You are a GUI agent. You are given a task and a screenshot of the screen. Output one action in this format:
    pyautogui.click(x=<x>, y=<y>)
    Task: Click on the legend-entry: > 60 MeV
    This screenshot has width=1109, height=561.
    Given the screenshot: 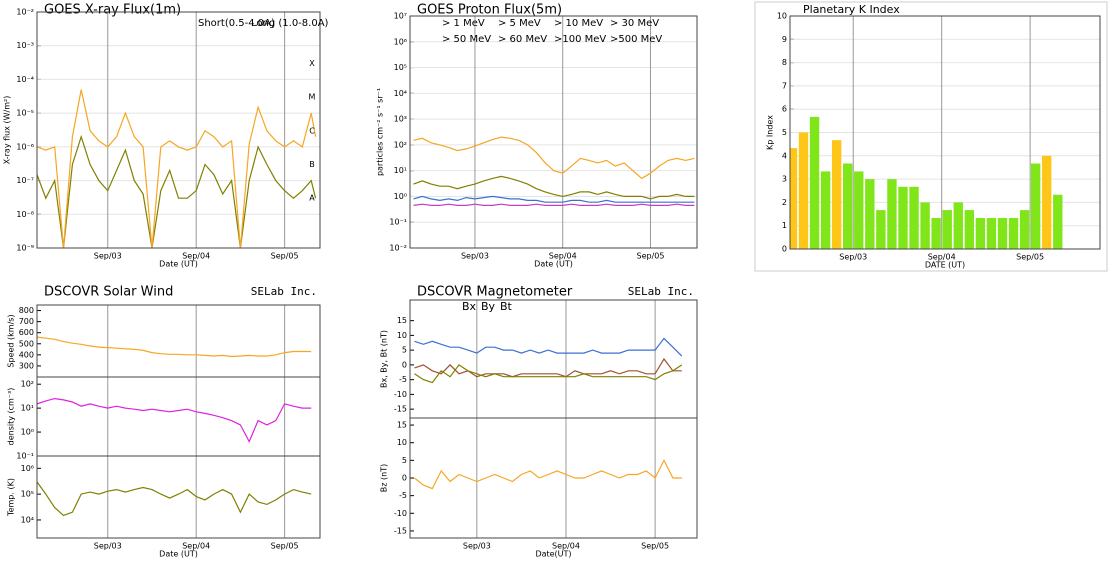 What is the action you would take?
    pyautogui.click(x=522, y=39)
    